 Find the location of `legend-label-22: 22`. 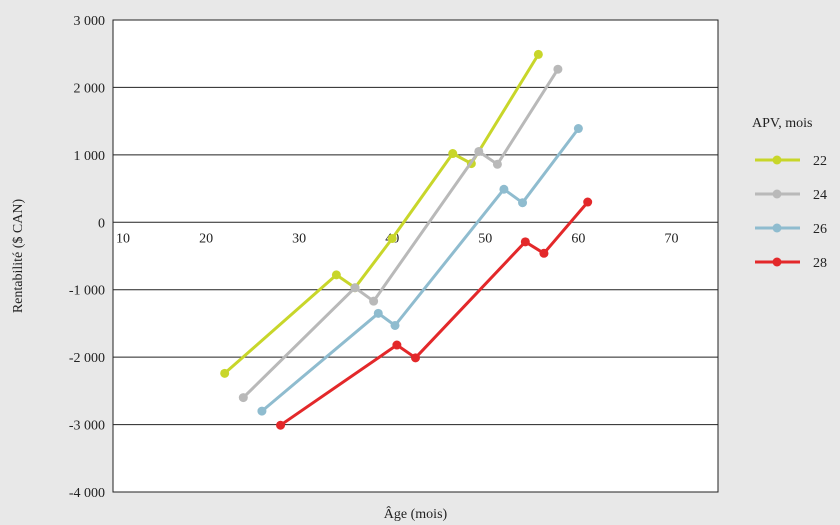

legend-label-22: 22 is located at coordinates (820, 161).